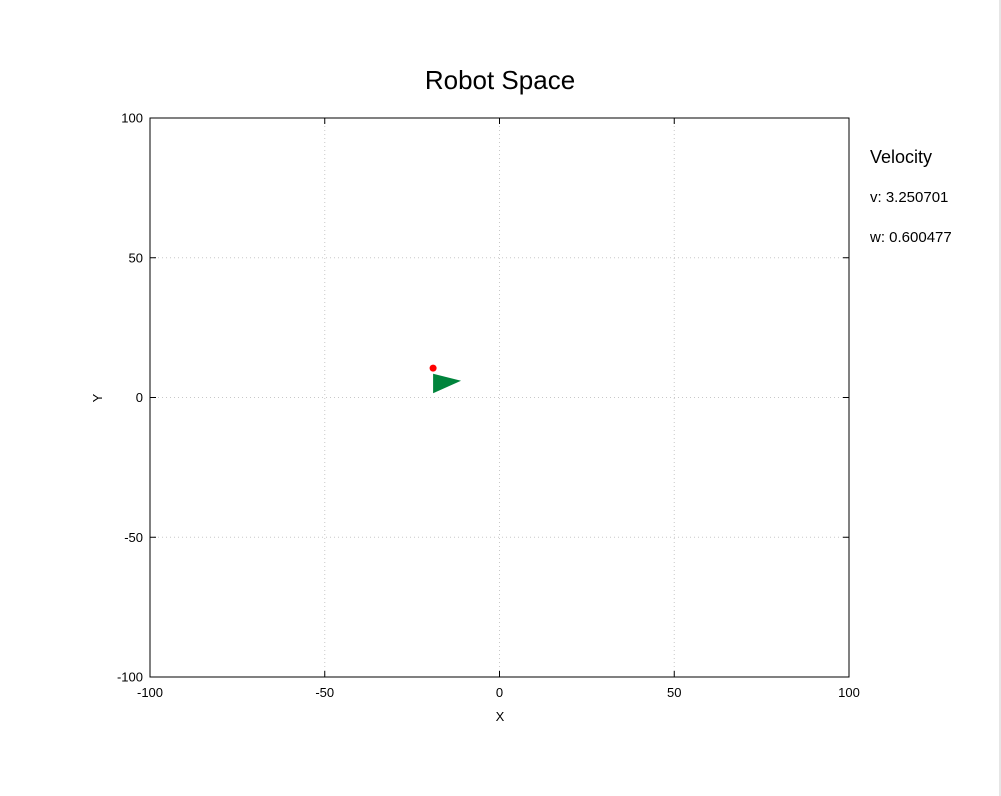  I want to click on y-axis-label: Y, so click(97, 397).